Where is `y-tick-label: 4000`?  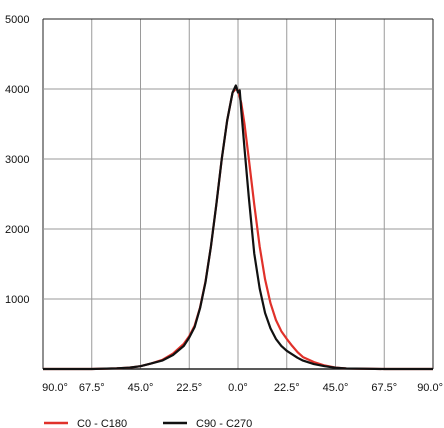 y-tick-label: 4000 is located at coordinates (17, 90).